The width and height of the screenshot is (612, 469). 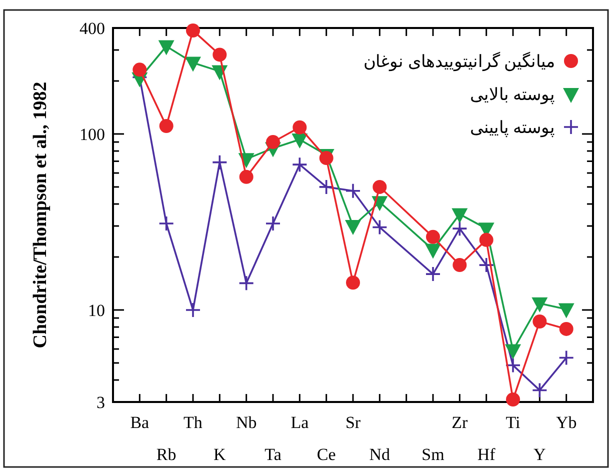 I want to click on x-tick-label: Ta, so click(x=273, y=454).